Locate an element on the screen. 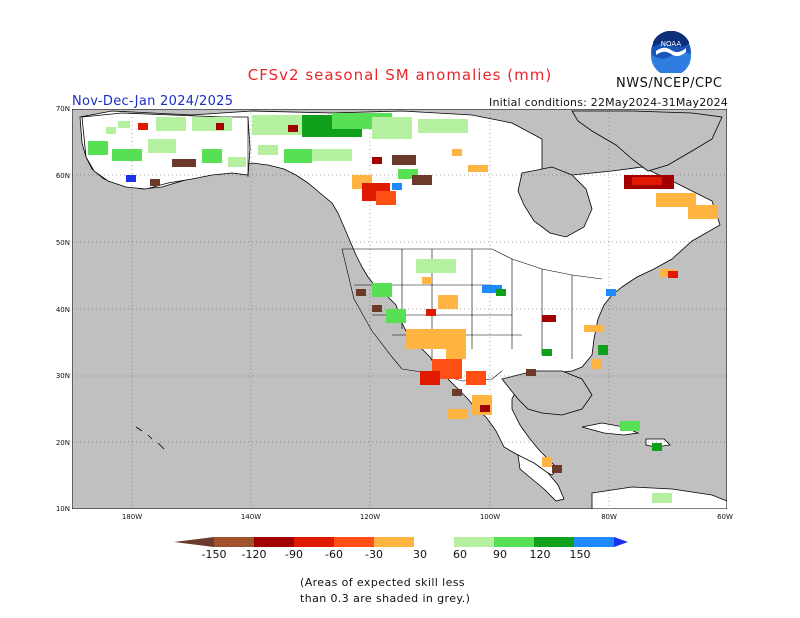 The image size is (800, 618). forecast-period: Nov-Dec-Jan 2024/2025 is located at coordinates (153, 101).